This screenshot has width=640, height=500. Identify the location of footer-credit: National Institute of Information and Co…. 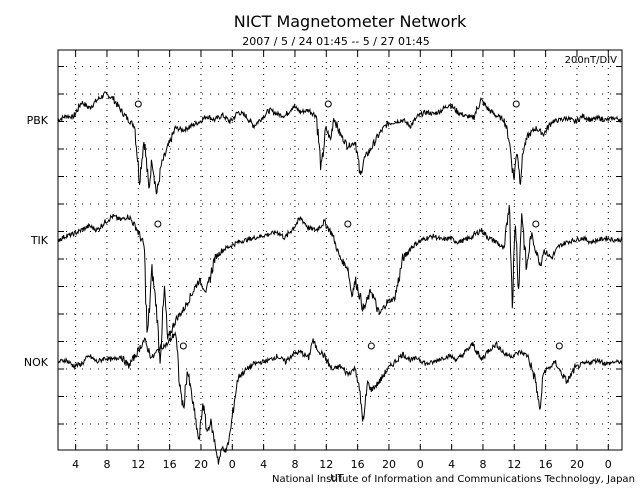
(453, 479).